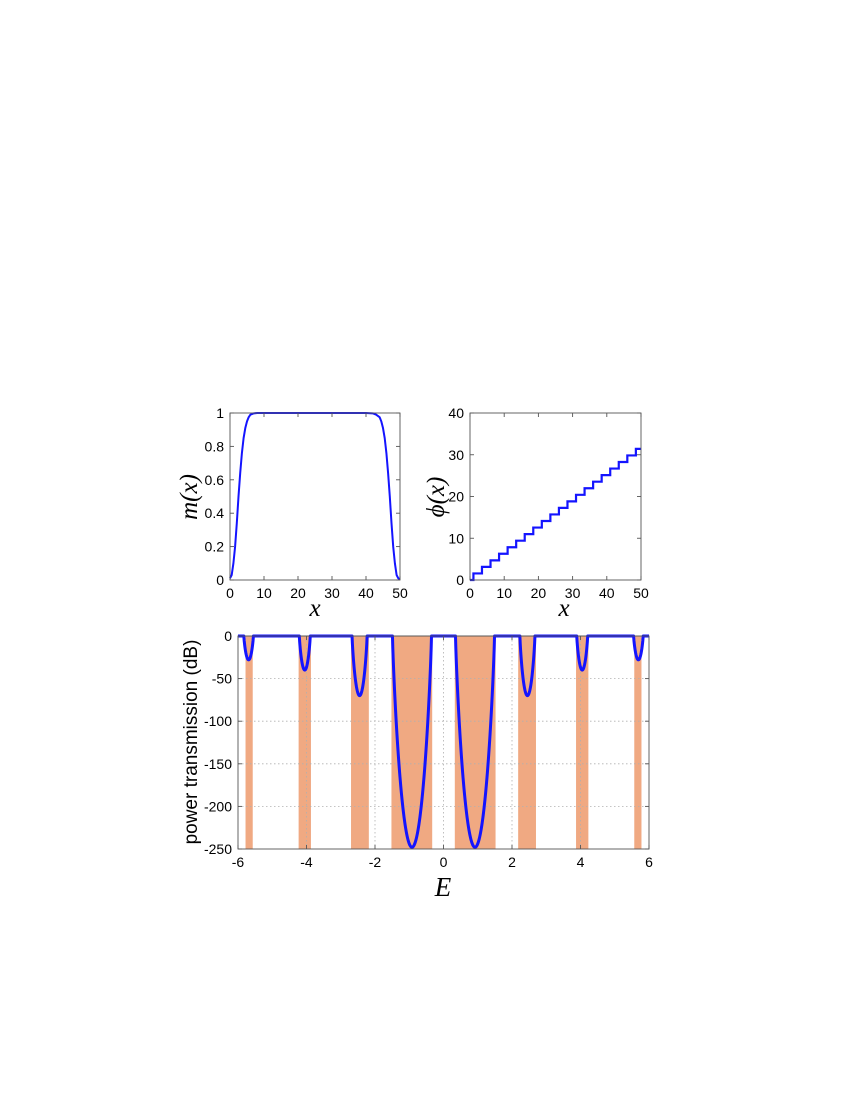  Describe the element at coordinates (222, 679) in the screenshot. I see `transmission-ytick-label: -50` at that location.